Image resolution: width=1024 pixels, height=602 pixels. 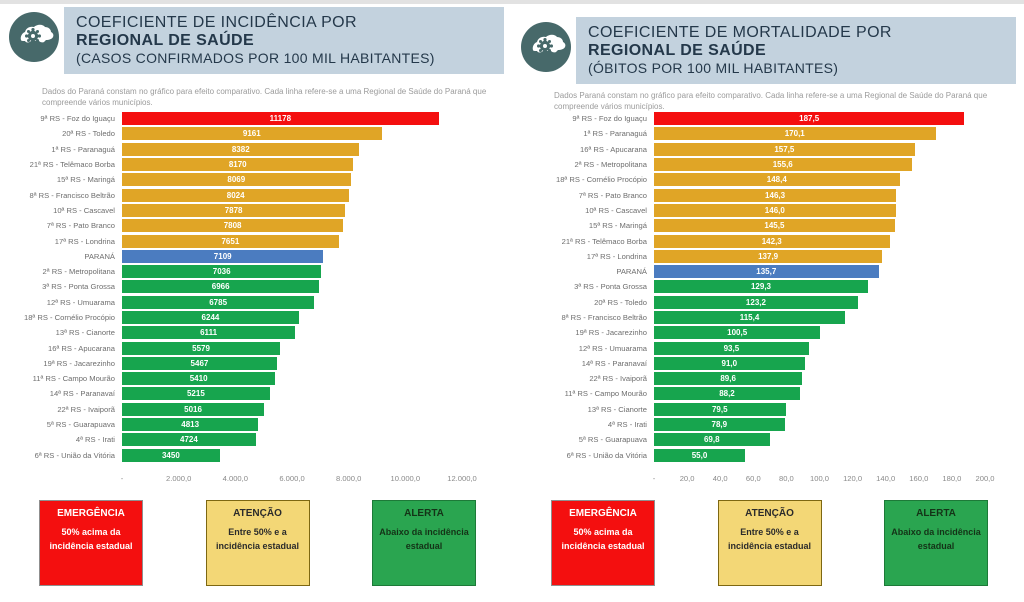 I want to click on chart-row: 12ª RS - Umuarama 93,5, so click(x=770, y=347).